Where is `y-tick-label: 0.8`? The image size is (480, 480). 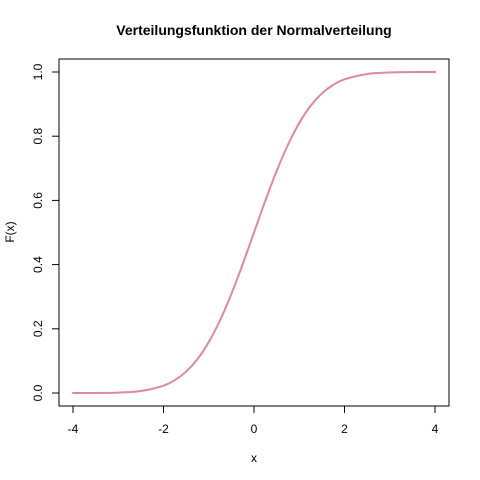
y-tick-label: 0.8 is located at coordinates (38, 136).